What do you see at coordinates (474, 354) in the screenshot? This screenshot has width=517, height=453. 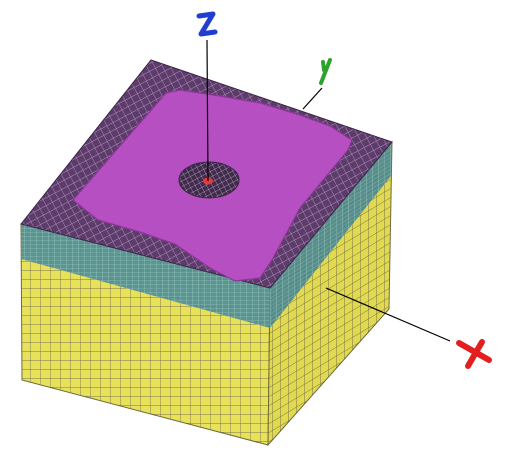 I see `x-axis-glyph` at bounding box center [474, 354].